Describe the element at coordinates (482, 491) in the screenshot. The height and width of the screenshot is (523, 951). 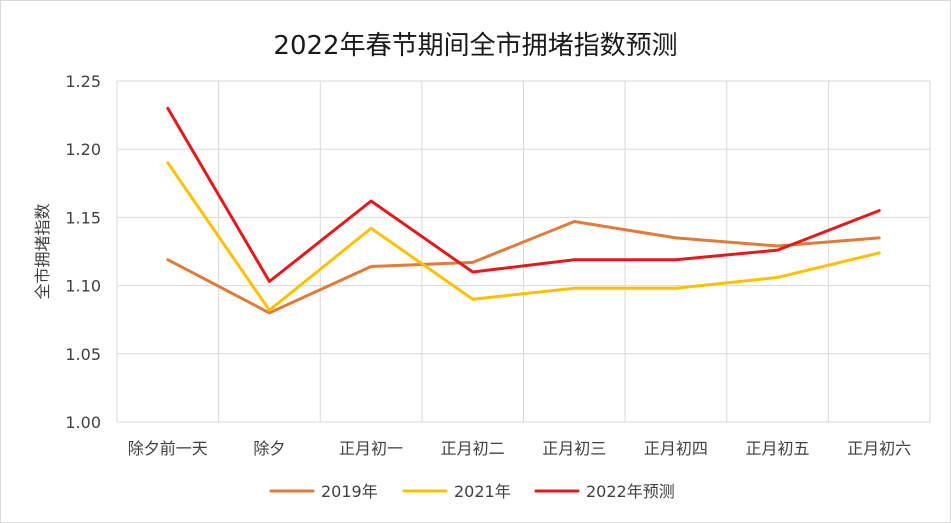
I see `legend-label-1: 2021年` at that location.